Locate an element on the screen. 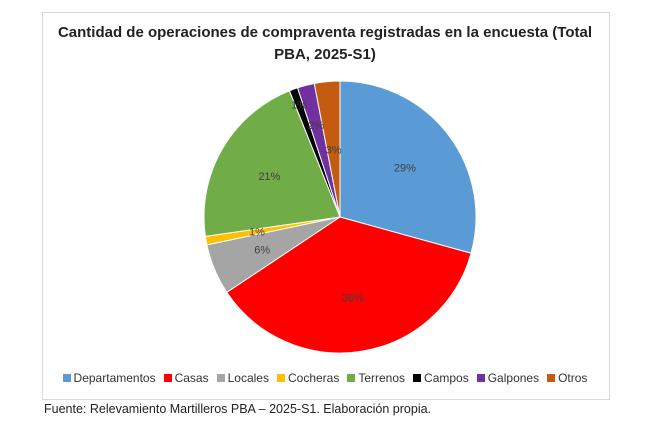 The width and height of the screenshot is (662, 428). data-label-casas: 36% is located at coordinates (353, 299).